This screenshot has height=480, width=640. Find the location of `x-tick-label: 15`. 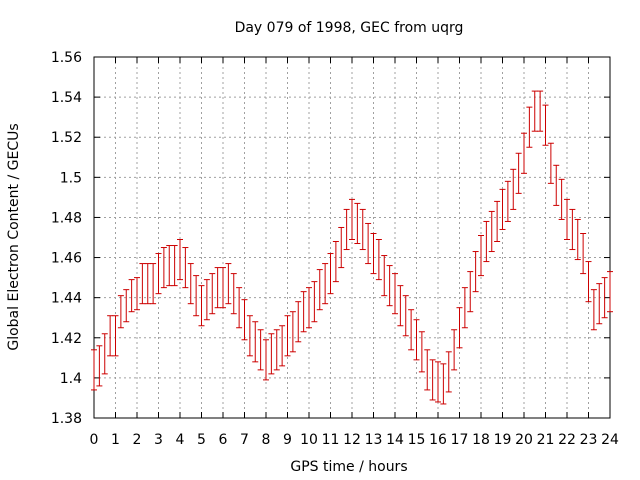

x-tick-label: 15 is located at coordinates (417, 440).